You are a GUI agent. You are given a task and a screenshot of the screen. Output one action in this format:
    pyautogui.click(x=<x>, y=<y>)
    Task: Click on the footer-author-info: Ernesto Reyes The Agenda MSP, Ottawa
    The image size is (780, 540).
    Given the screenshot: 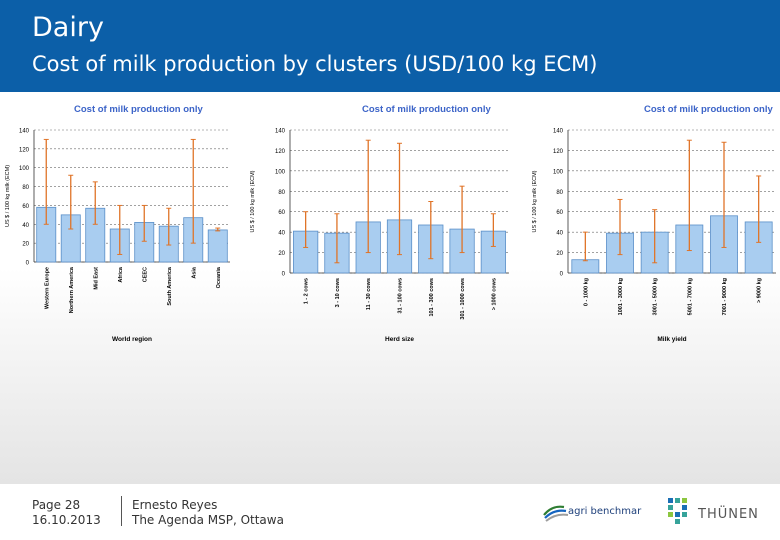 What is the action you would take?
    pyautogui.click(x=208, y=513)
    